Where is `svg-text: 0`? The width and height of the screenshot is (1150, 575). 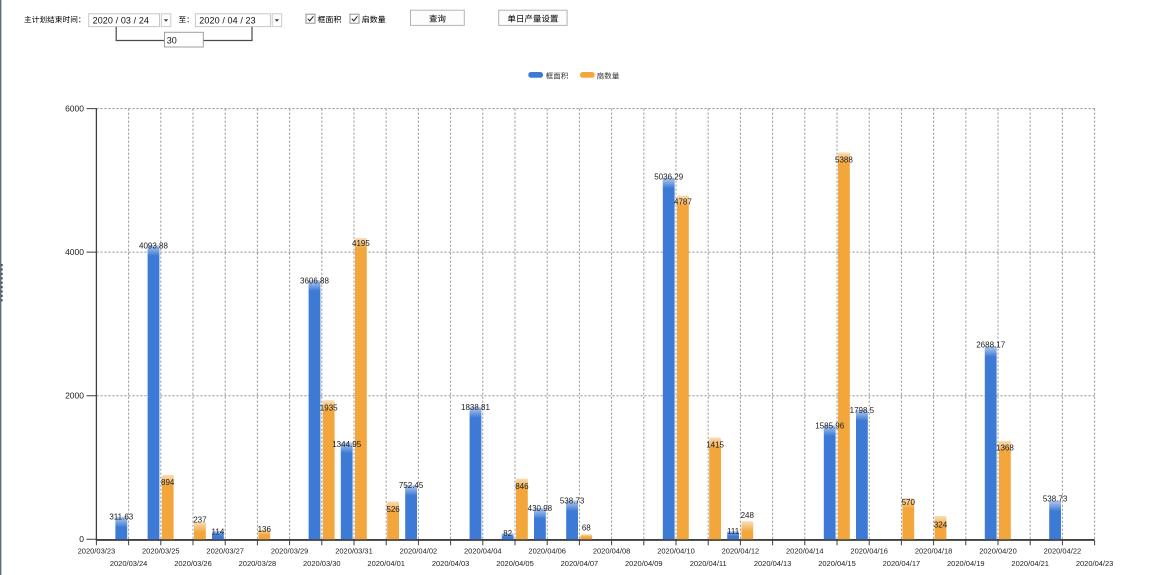
svg-text: 0 is located at coordinates (81, 539).